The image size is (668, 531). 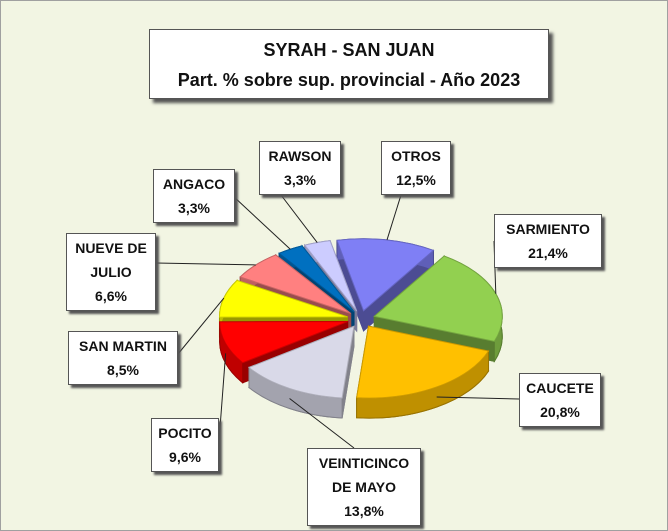 I want to click on category-label: VEINTICINCO DE MAYO, so click(x=364, y=475).